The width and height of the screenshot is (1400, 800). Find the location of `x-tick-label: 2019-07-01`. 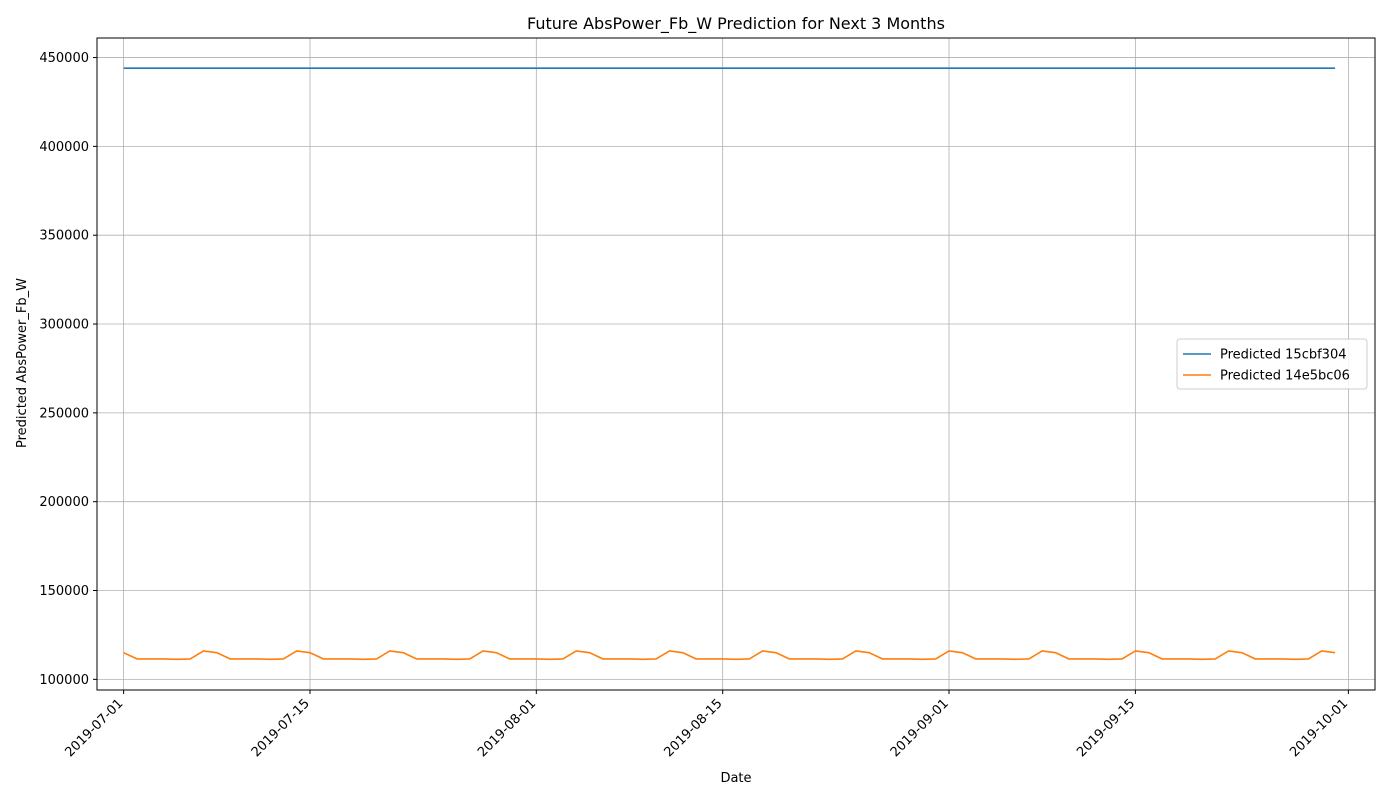

x-tick-label: 2019-07-01 is located at coordinates (94, 728).